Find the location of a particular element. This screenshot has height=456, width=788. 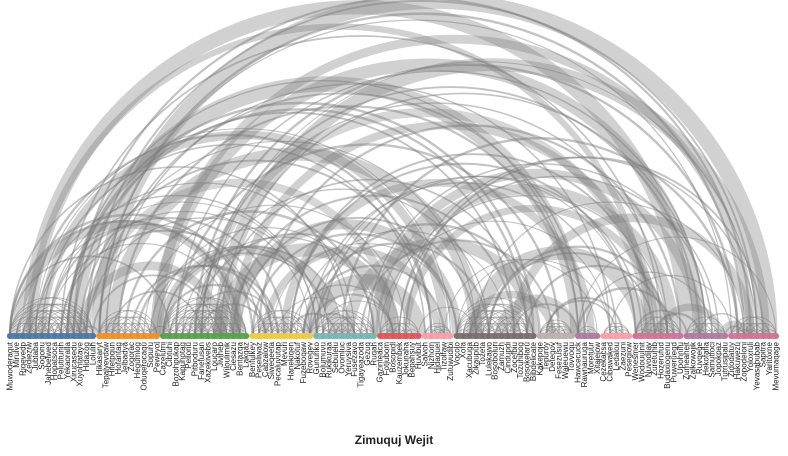

node-label: Hanekiqen is located at coordinates (290, 361).